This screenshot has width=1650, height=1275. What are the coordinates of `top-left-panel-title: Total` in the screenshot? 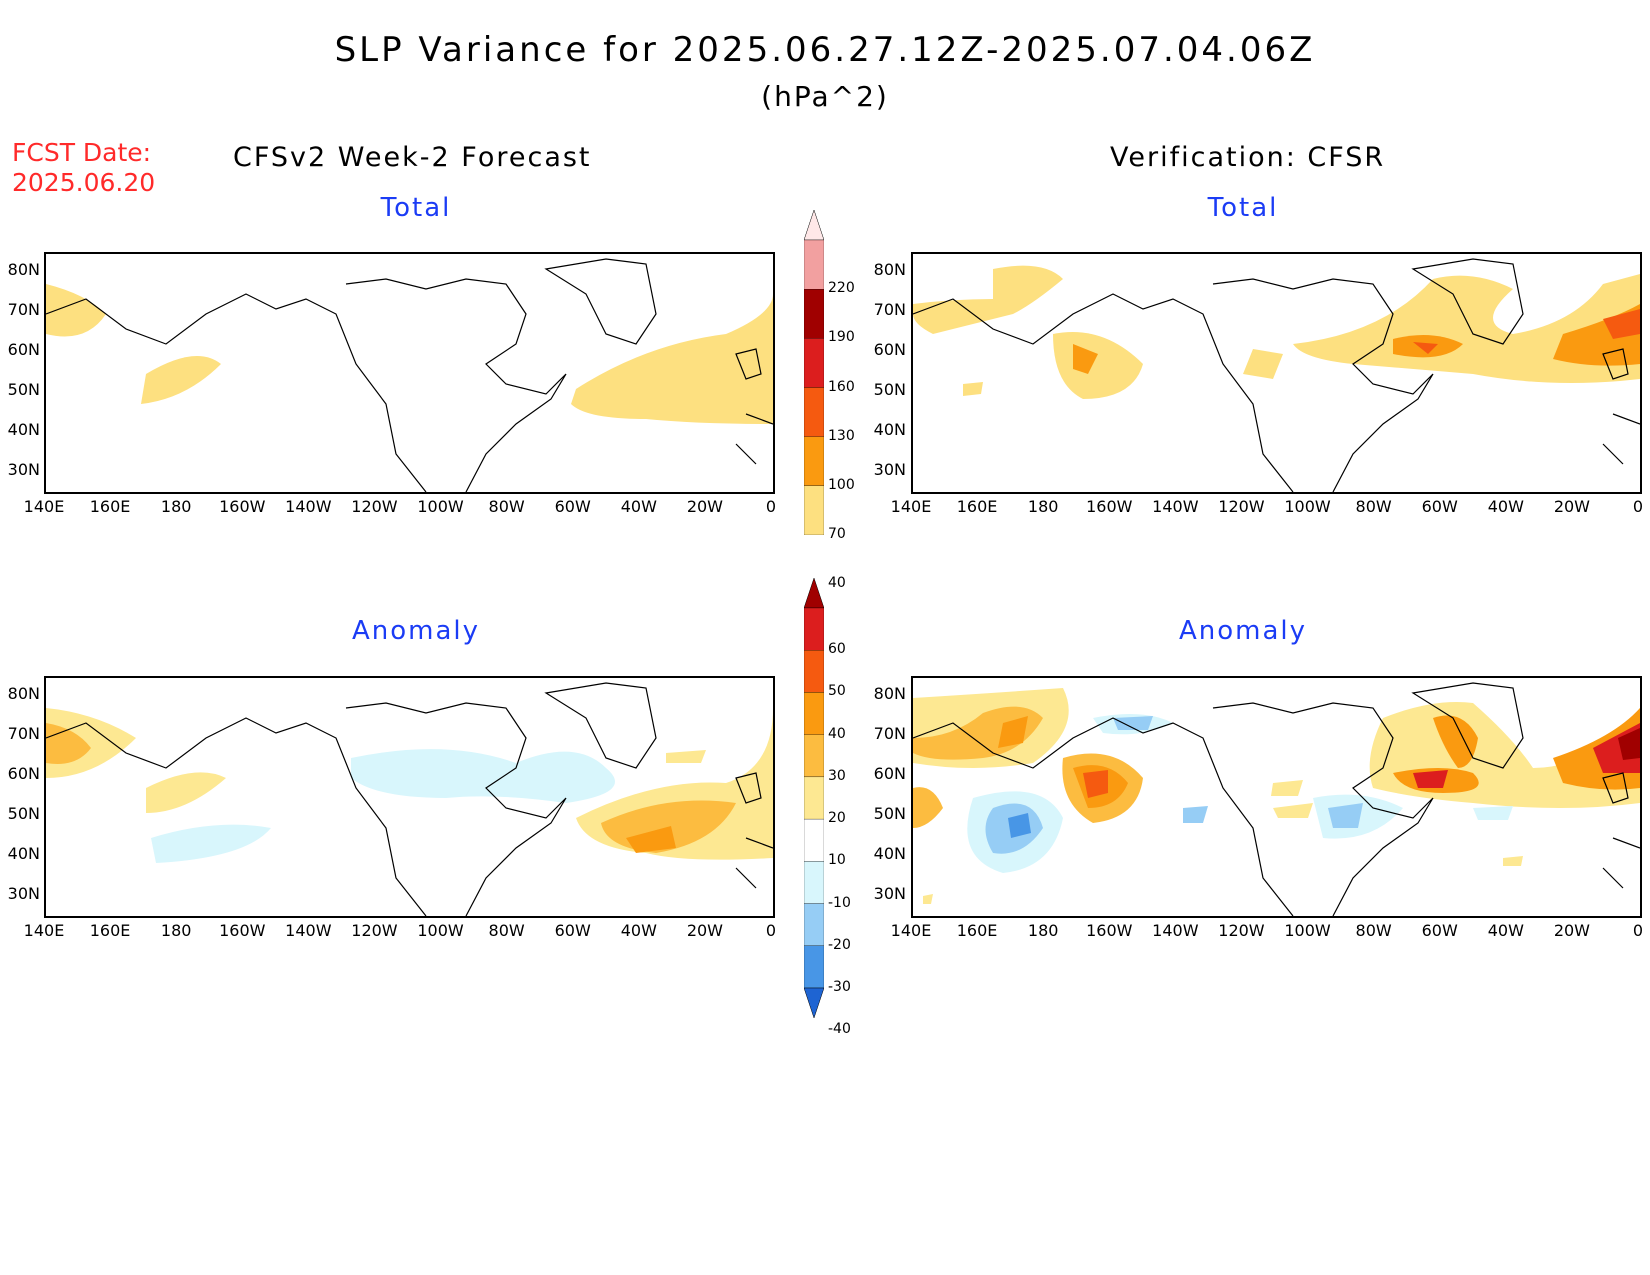 It's located at (416, 208).